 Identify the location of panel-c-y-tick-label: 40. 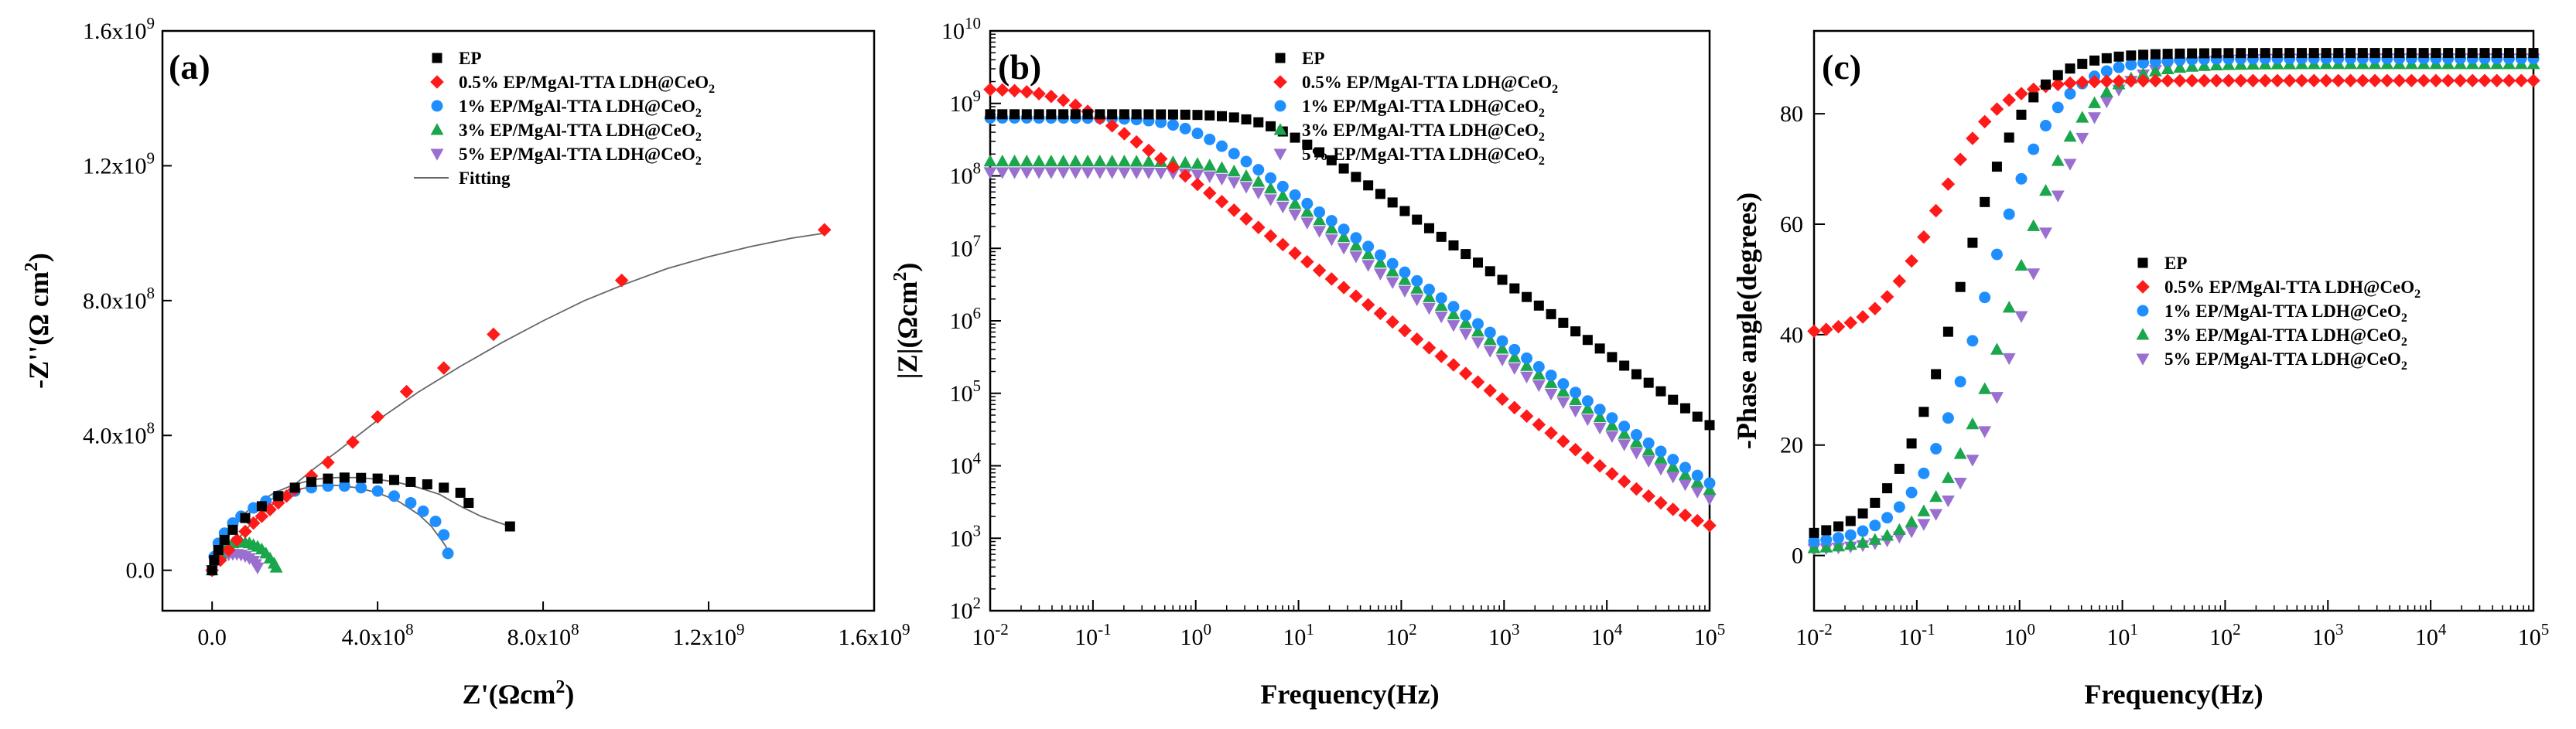
(1791, 335).